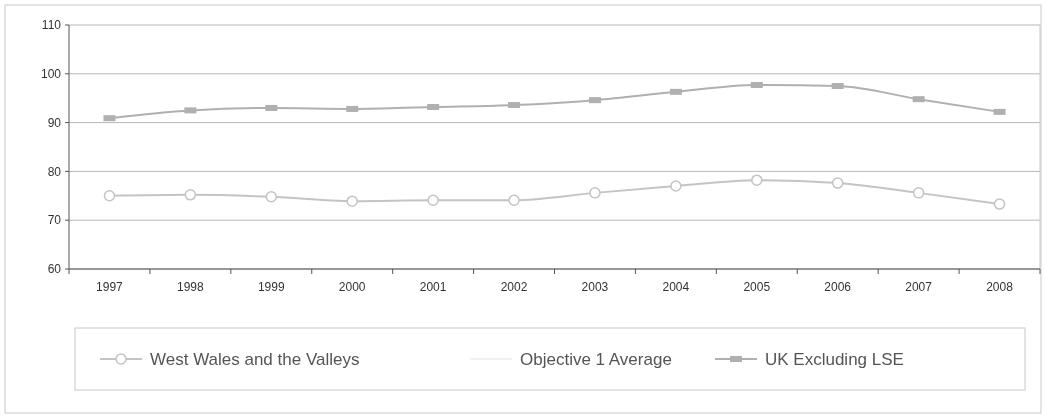  Describe the element at coordinates (676, 287) in the screenshot. I see `x-tick-label: 2004` at that location.